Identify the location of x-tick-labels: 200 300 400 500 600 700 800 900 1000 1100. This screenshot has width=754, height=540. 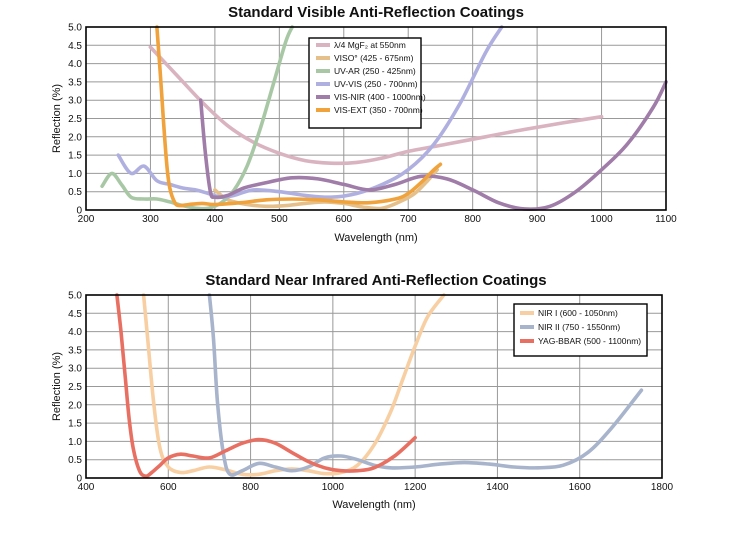
(378, 219).